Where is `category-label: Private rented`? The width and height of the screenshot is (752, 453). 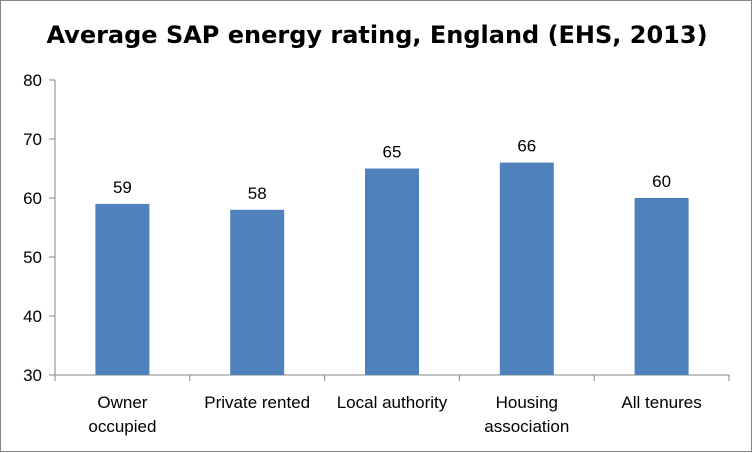 category-label: Private rented is located at coordinates (257, 402).